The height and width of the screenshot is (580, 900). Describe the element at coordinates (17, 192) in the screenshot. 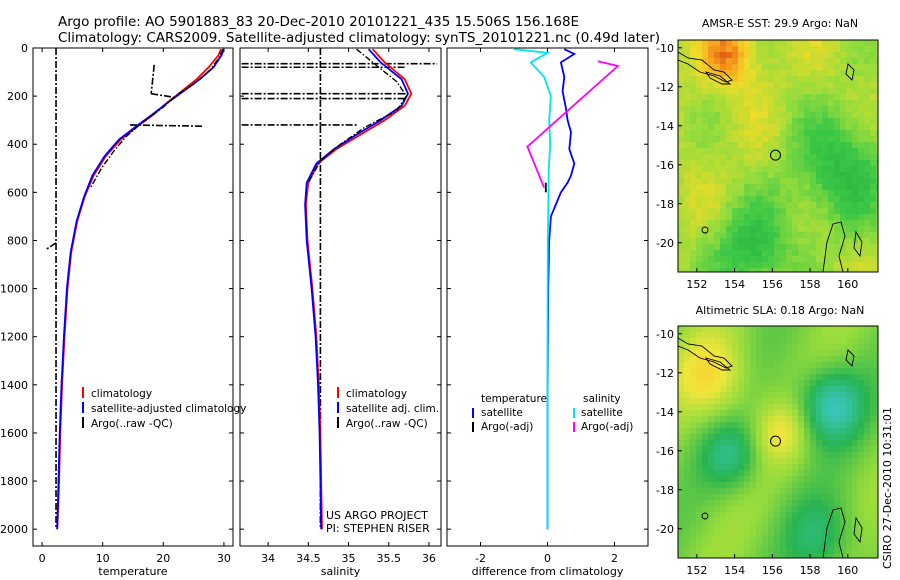

I see `temperature-ytick-label: 600` at that location.